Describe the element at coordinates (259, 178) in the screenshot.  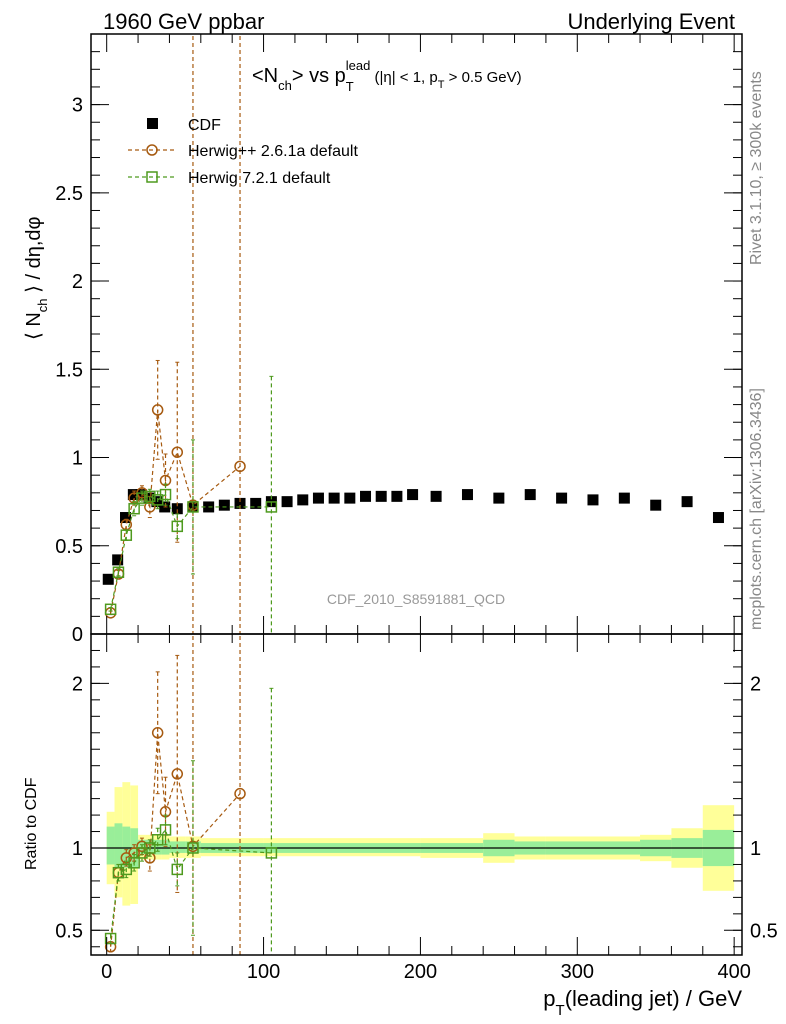
I see `legend-label-herwig7: Herwig 7.2.1 default` at that location.